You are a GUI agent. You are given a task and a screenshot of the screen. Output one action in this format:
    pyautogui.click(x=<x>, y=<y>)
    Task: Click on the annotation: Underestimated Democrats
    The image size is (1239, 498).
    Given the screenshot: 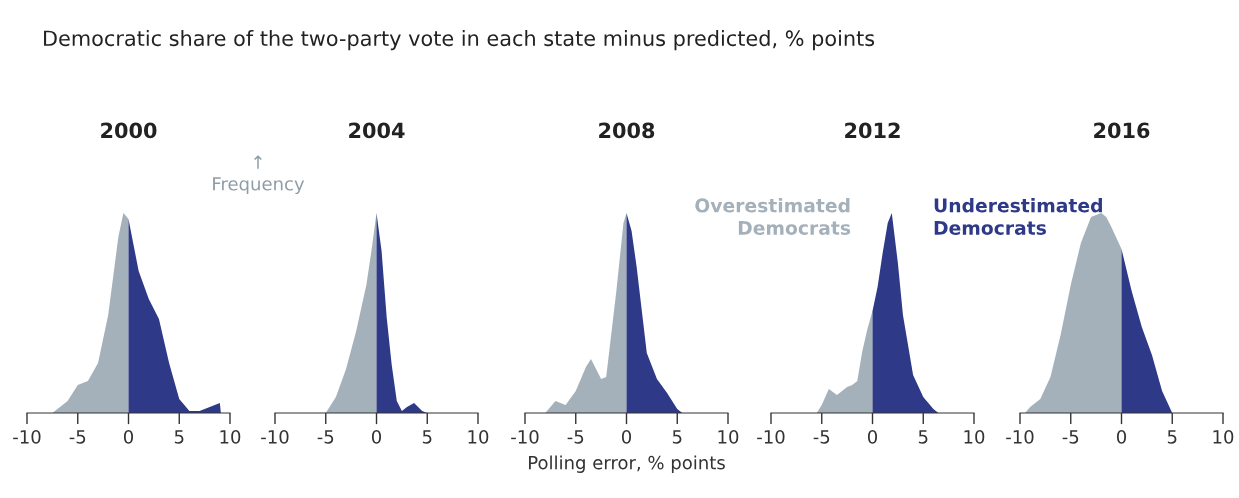 What is the action you would take?
    pyautogui.click(x=1018, y=216)
    